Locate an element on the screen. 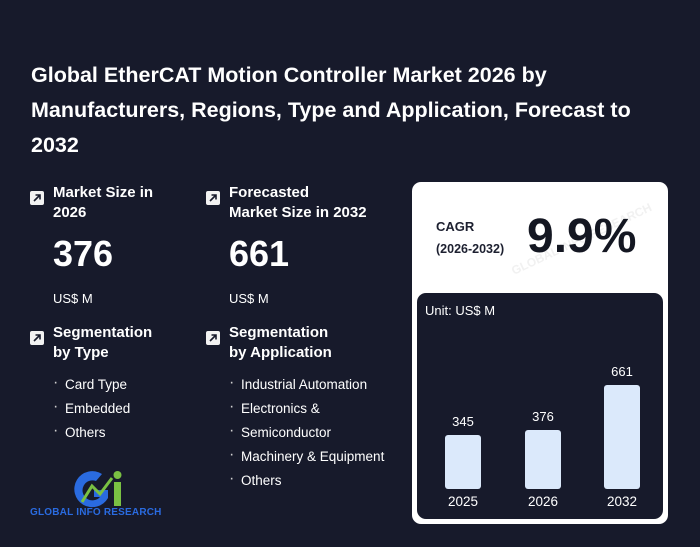 This screenshot has height=547, width=700. bar-value-label: 345 is located at coordinates (463, 421).